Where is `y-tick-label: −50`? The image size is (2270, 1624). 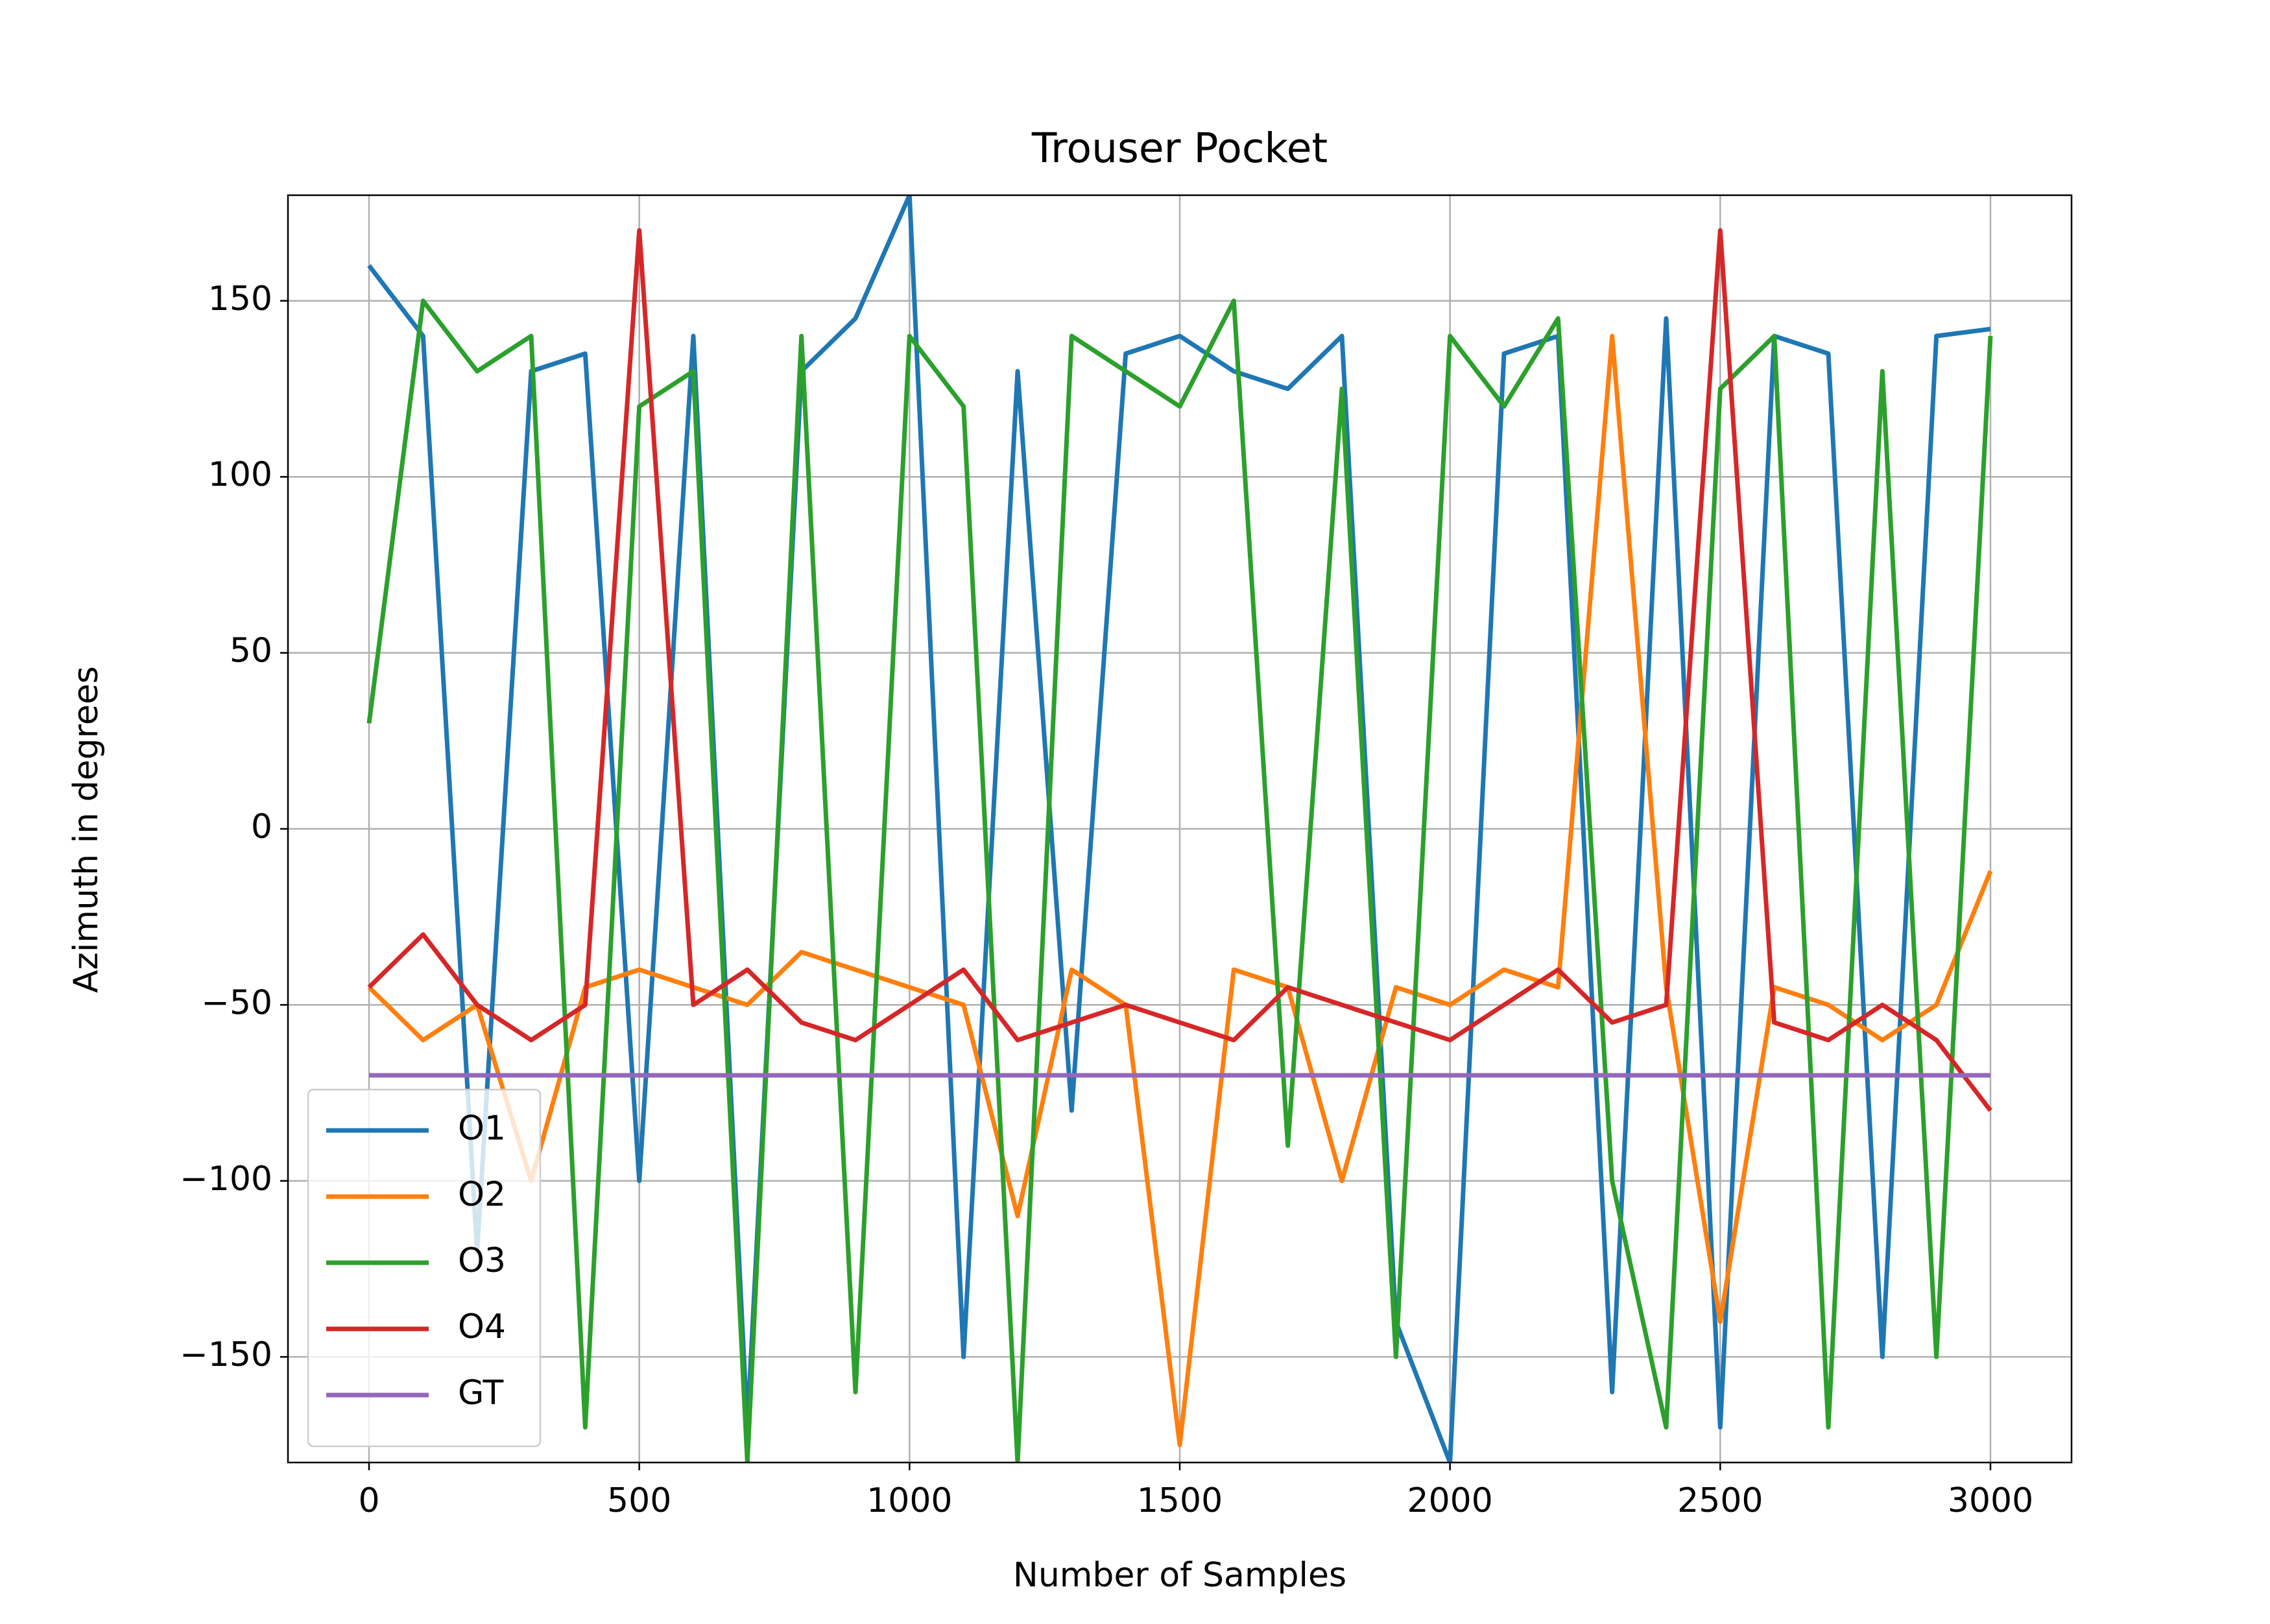 y-tick-label: −50 is located at coordinates (236, 1002).